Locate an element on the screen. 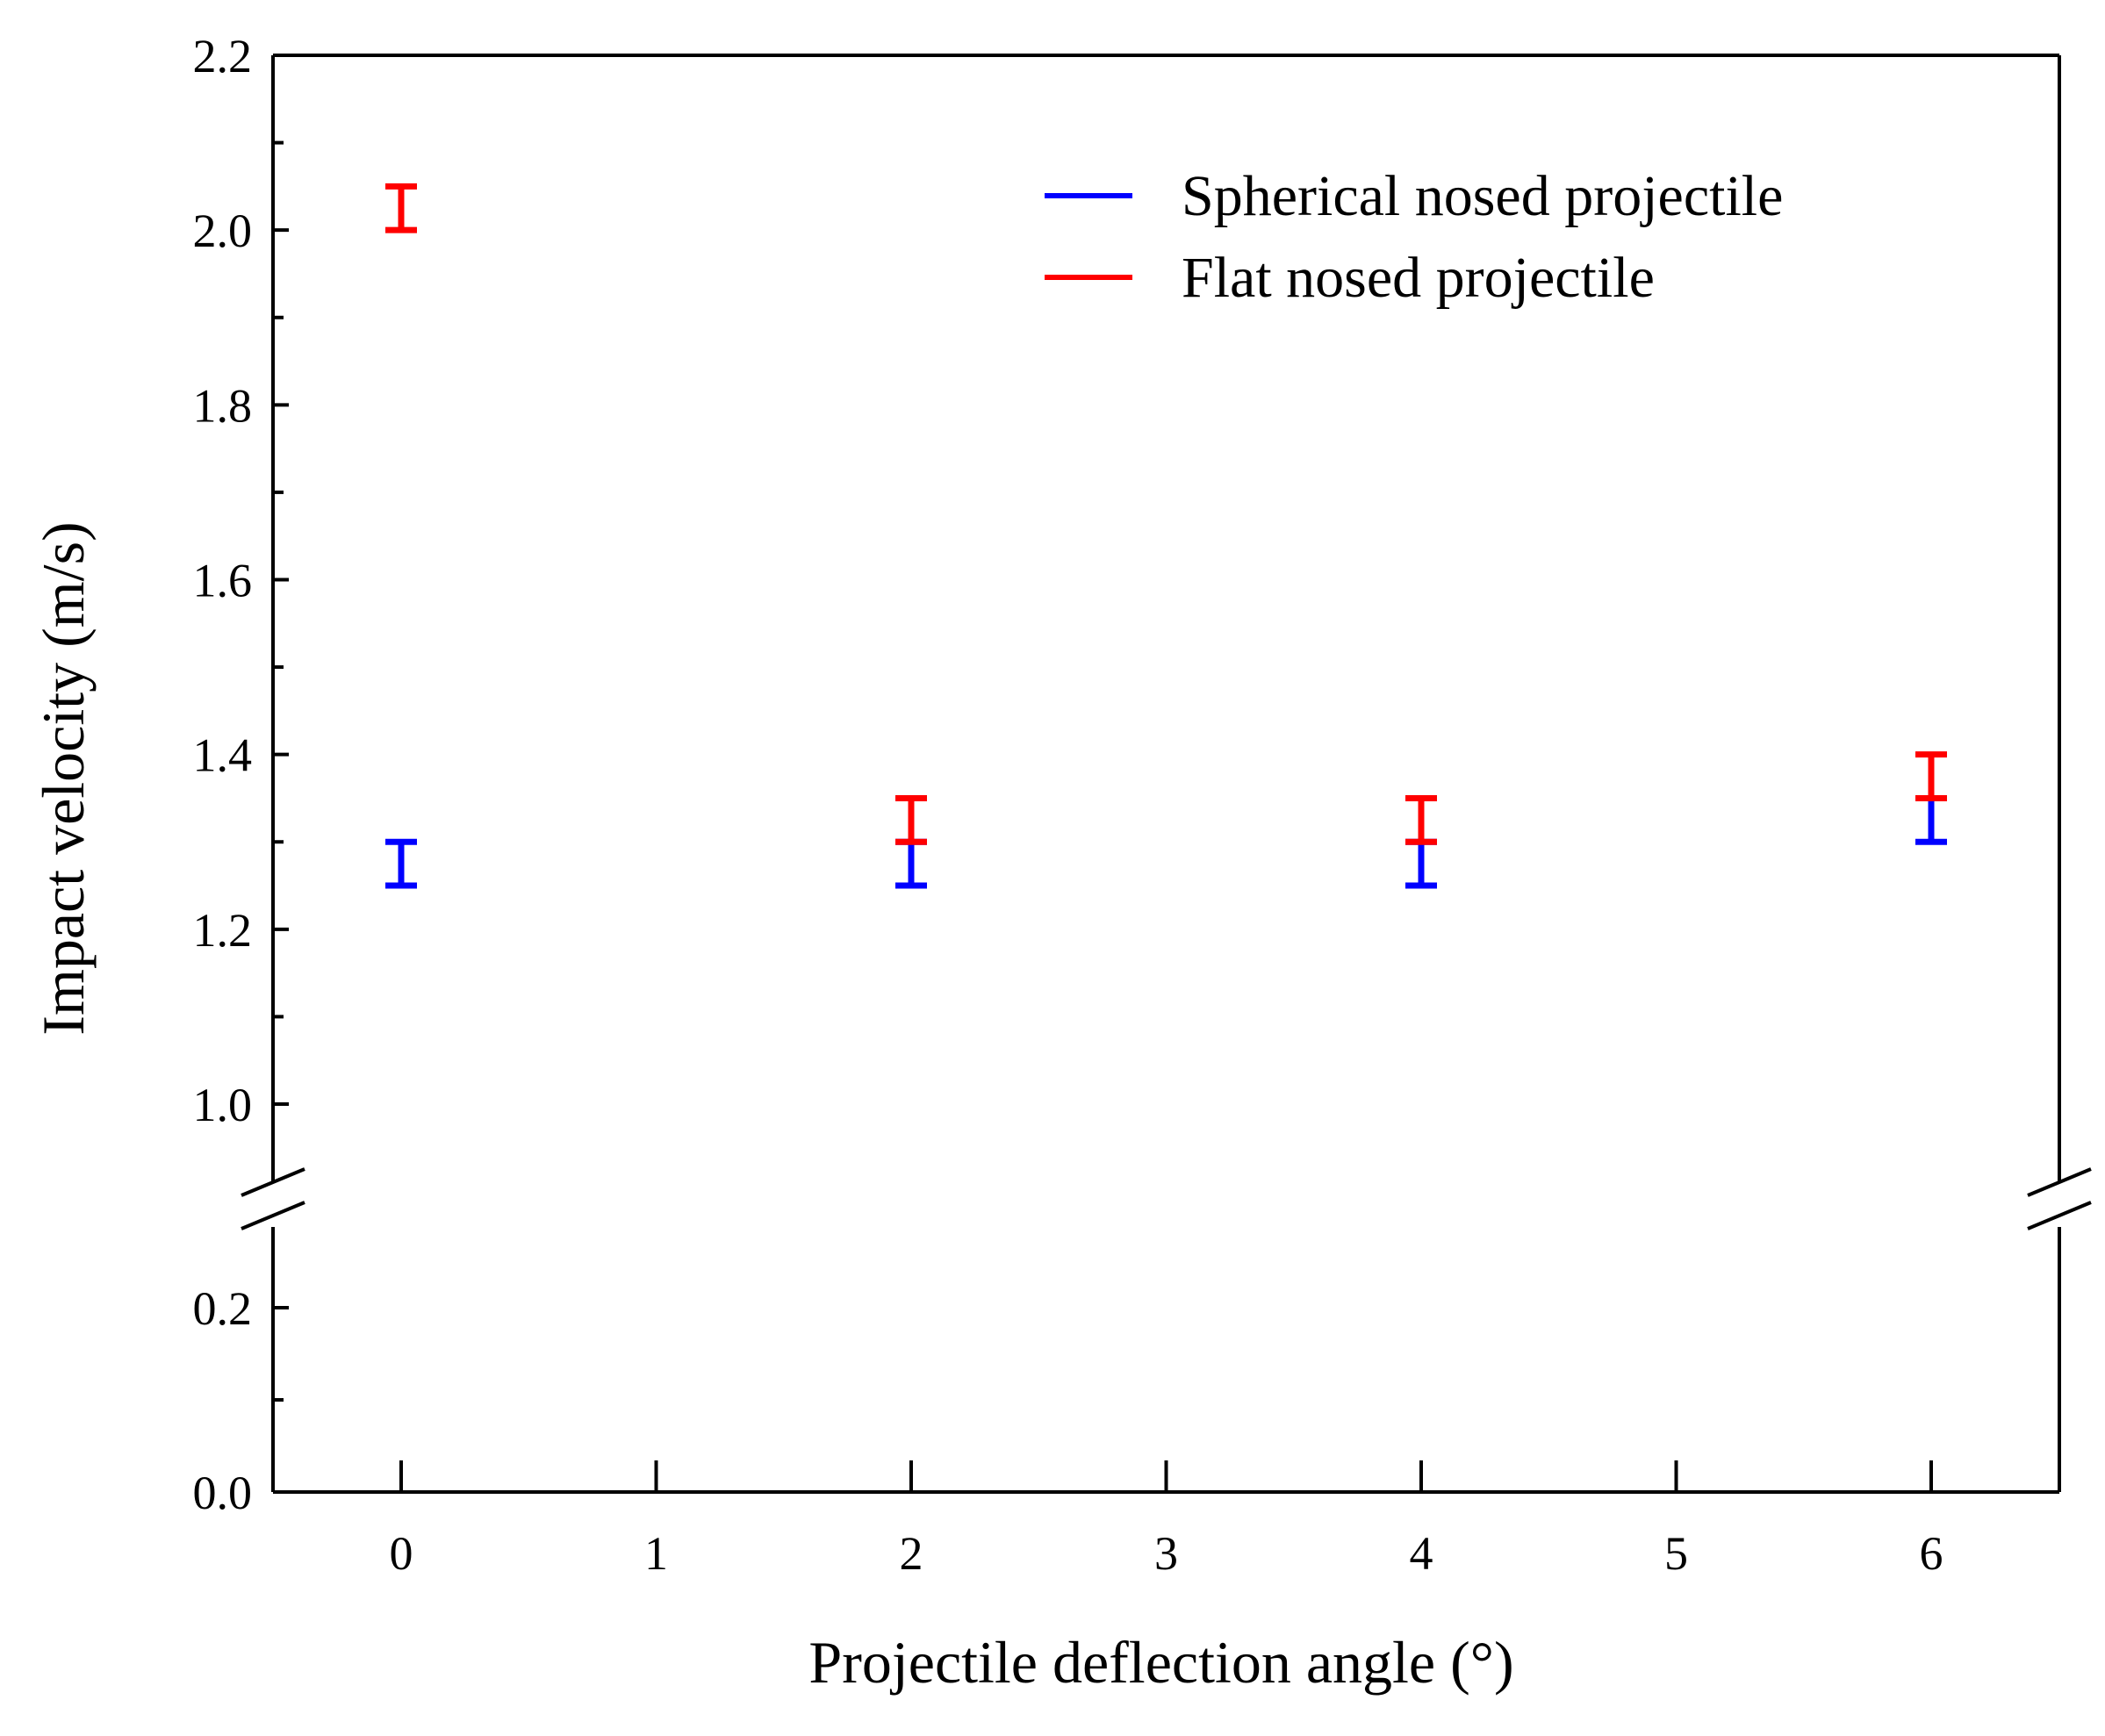 The width and height of the screenshot is (2105, 1736). y-tick-label: 1.0 is located at coordinates (223, 1105).